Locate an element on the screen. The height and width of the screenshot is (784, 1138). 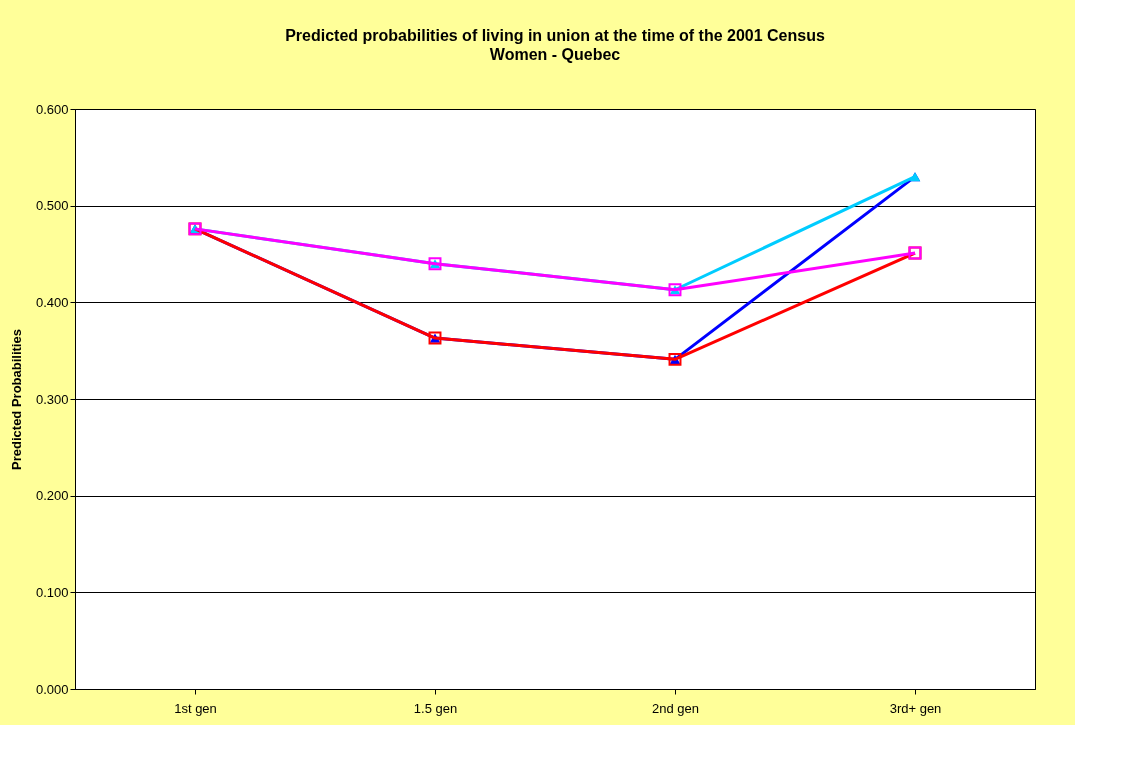
y-tick-label: 0.500 is located at coordinates (52, 206).